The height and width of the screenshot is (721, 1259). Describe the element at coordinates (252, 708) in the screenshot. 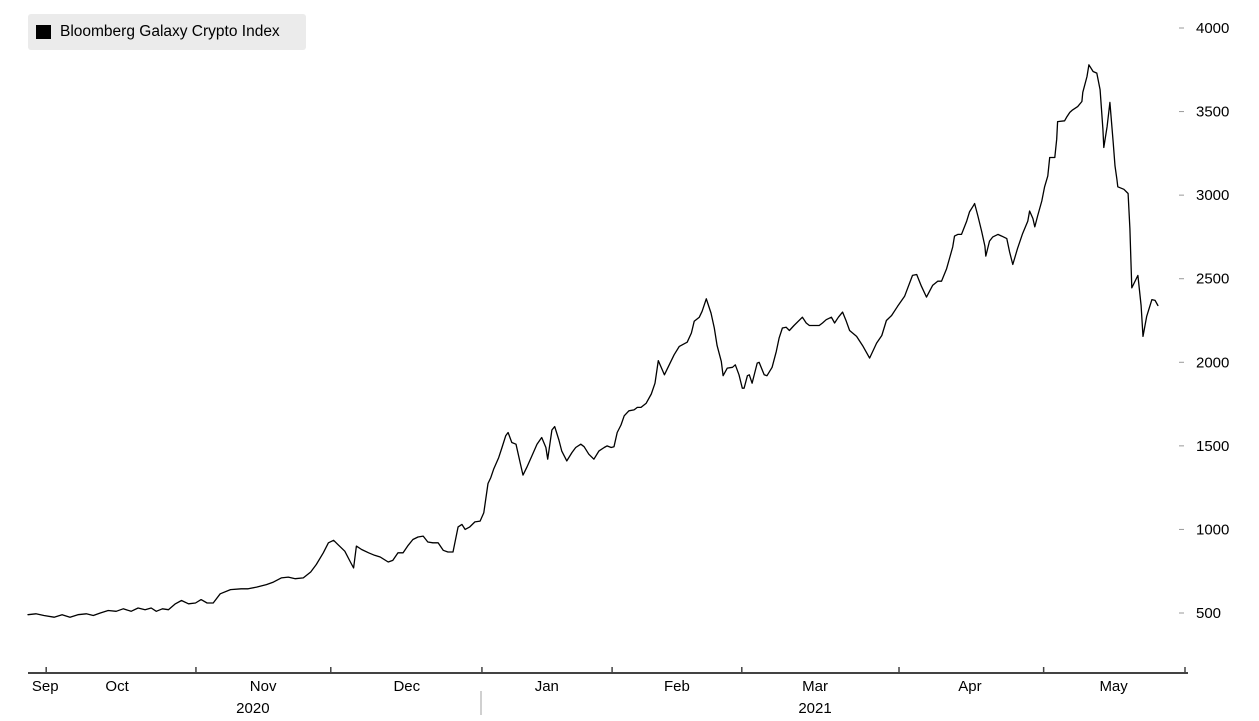

I see `x-axis-year-label: 2020` at that location.